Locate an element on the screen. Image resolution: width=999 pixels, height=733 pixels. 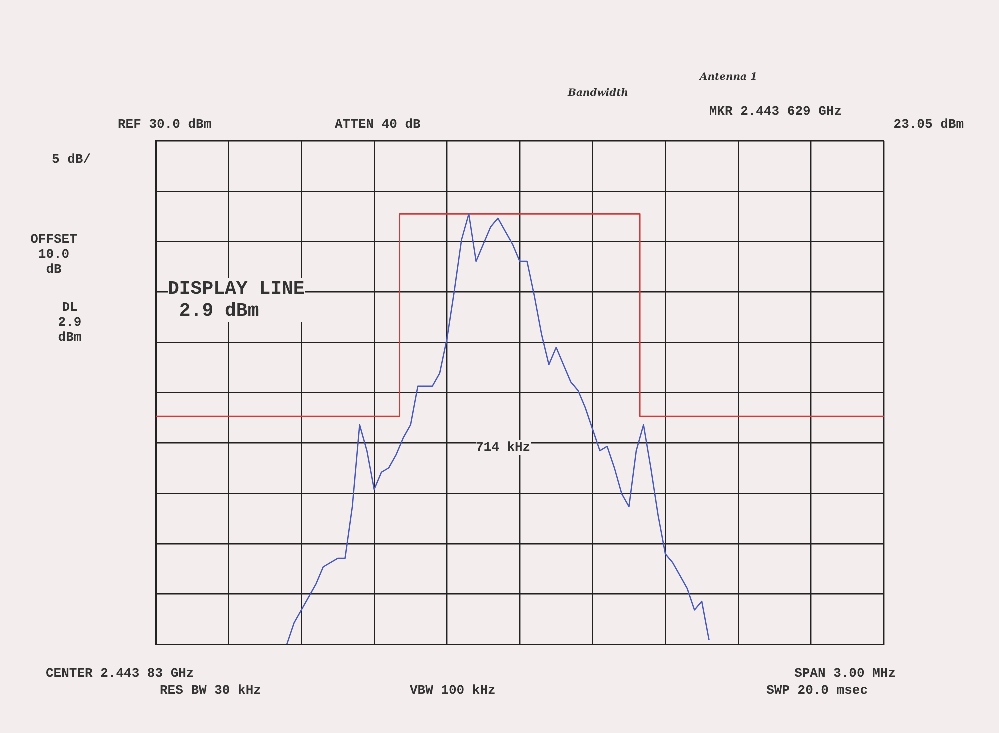
annotation: DISPLAY LINE 2.9 dBm is located at coordinates (236, 300).